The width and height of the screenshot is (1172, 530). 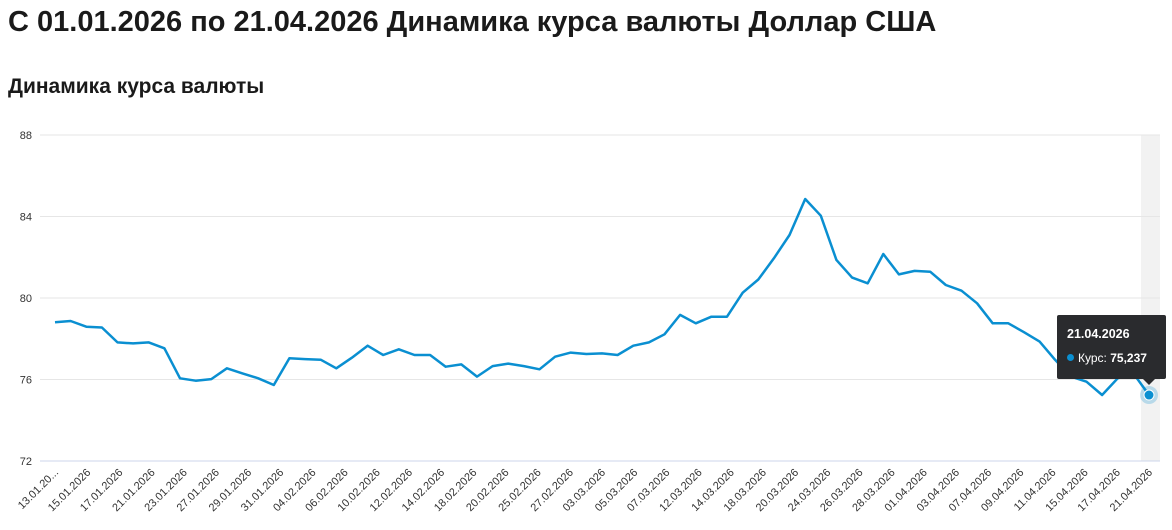 I want to click on y-tick-label: 84, so click(x=26, y=218).